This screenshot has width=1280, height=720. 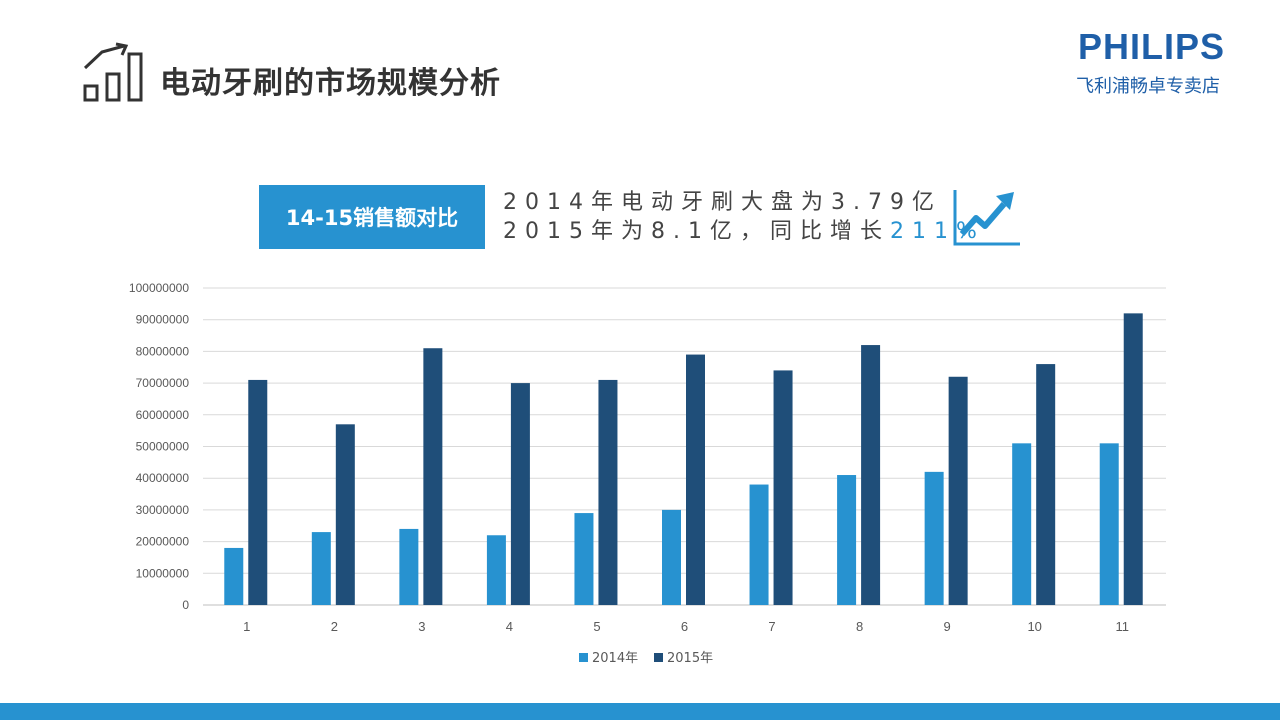 I want to click on x-tick-label: 9, so click(x=947, y=626).